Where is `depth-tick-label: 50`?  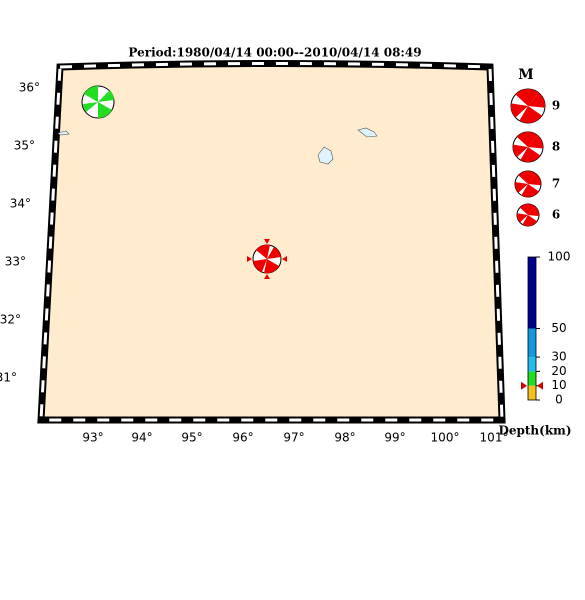
depth-tick-label: 50 is located at coordinates (558, 328).